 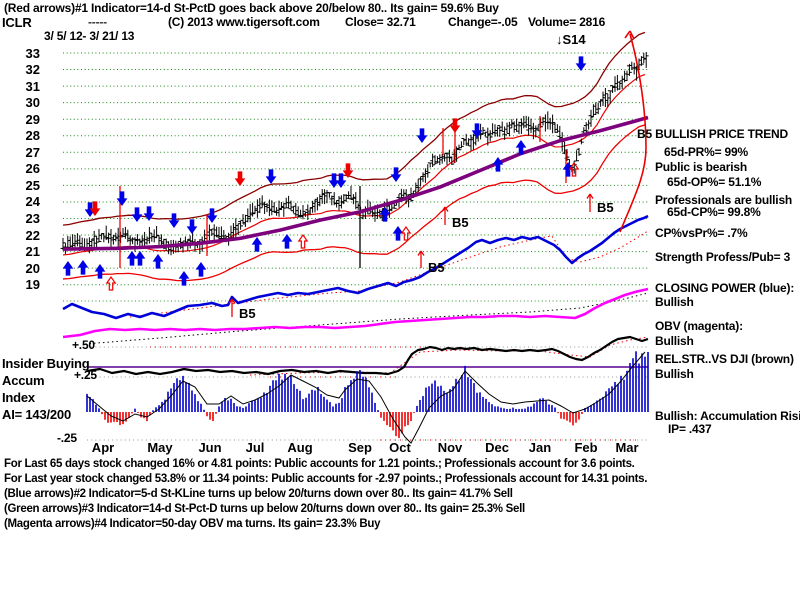 What do you see at coordinates (497, 447) in the screenshot?
I see `month-label: Dec` at bounding box center [497, 447].